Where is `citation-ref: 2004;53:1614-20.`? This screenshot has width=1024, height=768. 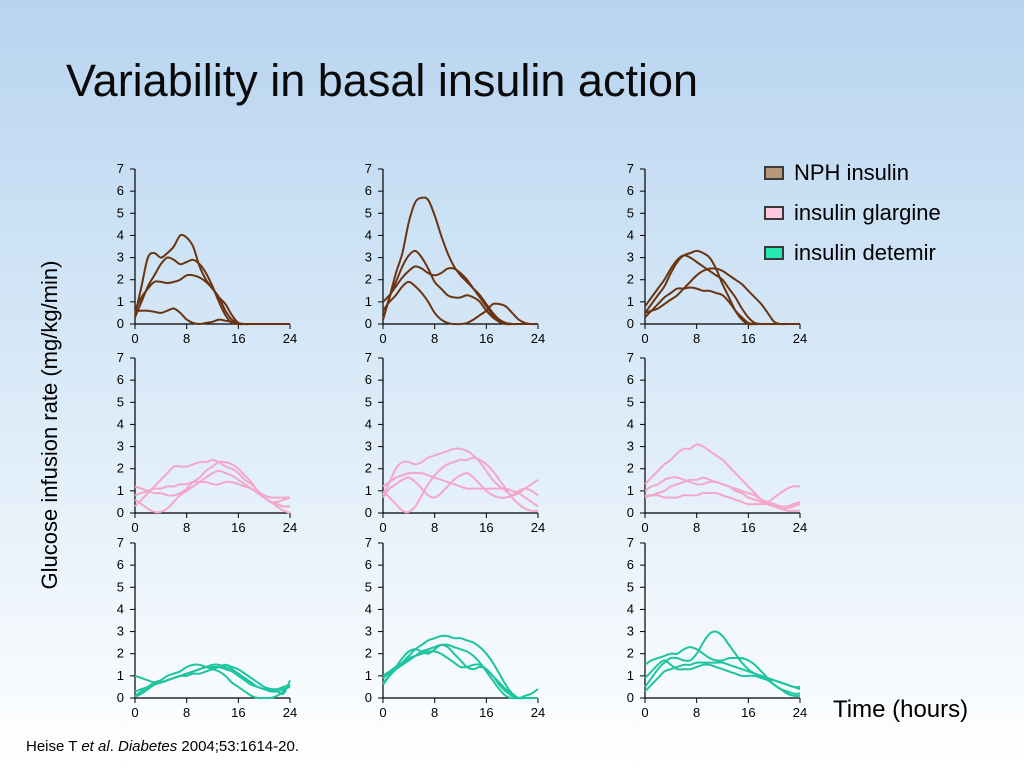 citation-ref: 2004;53:1614-20. is located at coordinates (238, 746).